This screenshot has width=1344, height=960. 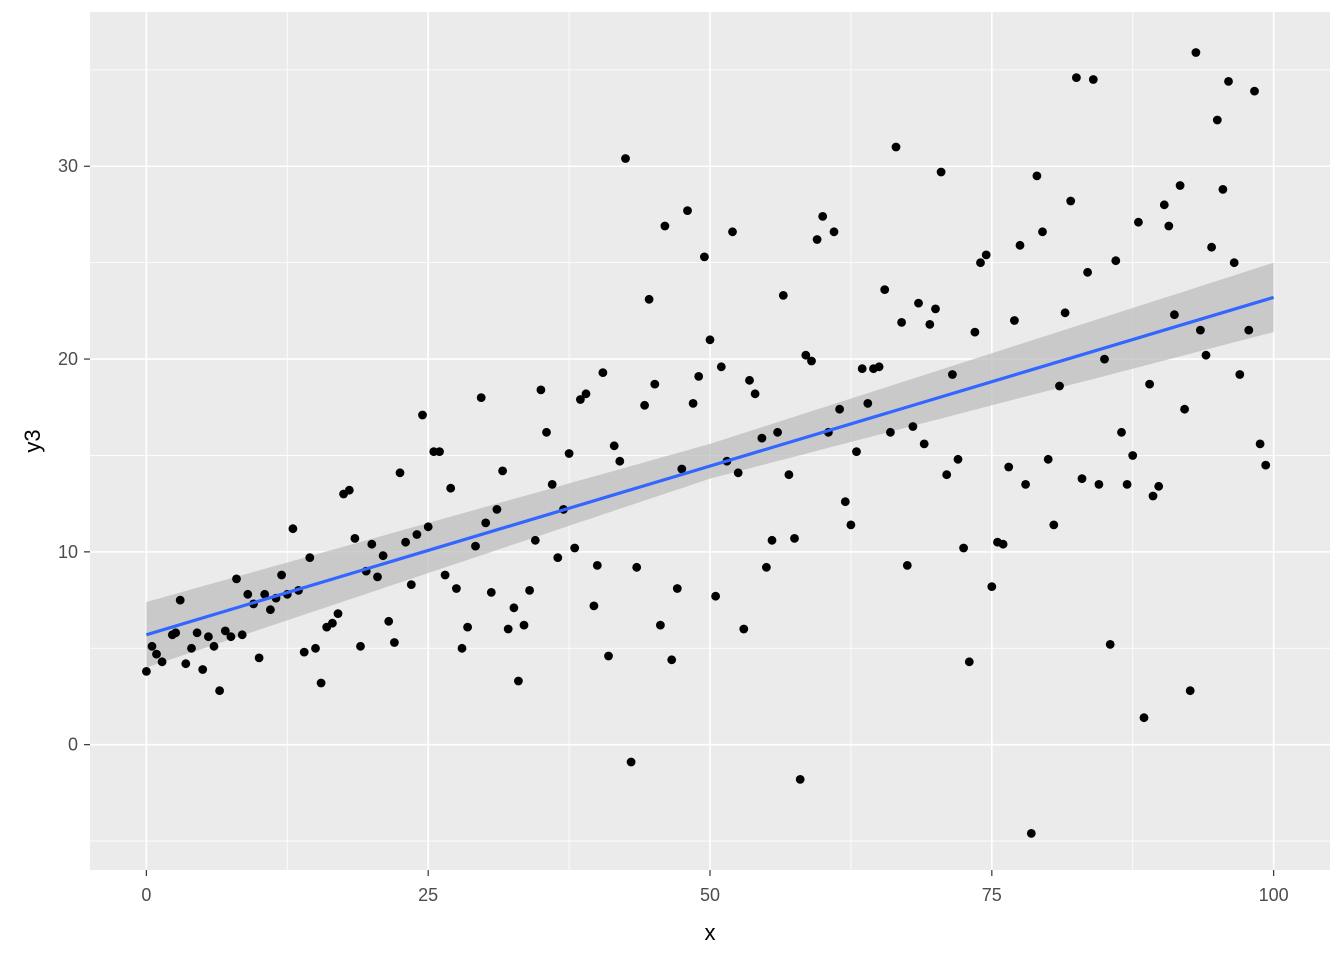 I want to click on x-tick-label: 75, so click(x=992, y=895).